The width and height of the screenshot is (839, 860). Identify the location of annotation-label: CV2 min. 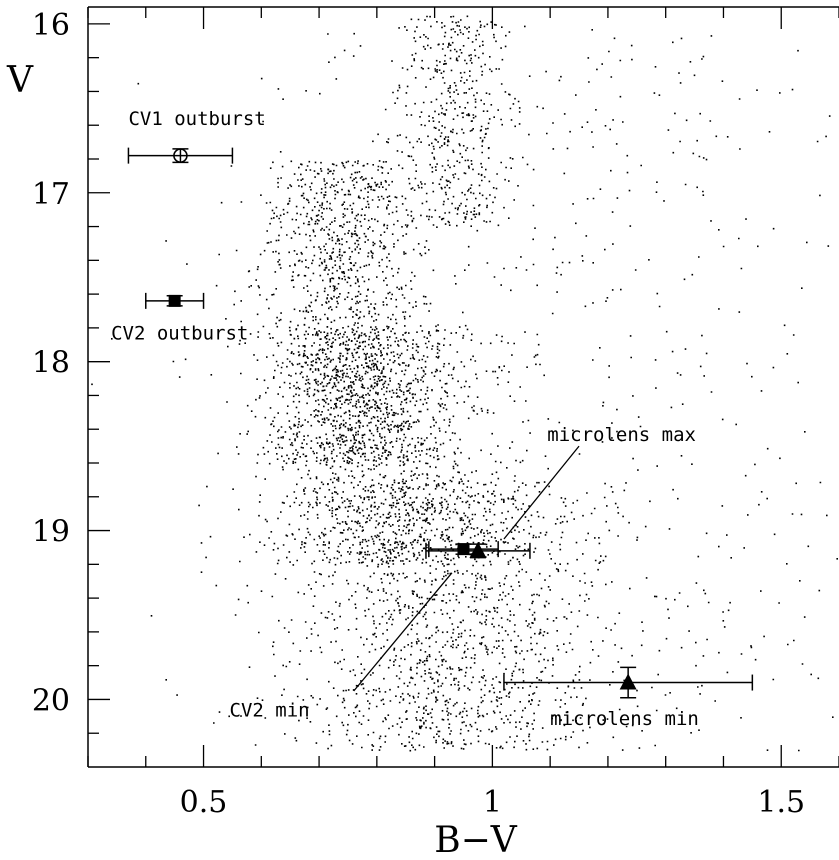
(270, 710).